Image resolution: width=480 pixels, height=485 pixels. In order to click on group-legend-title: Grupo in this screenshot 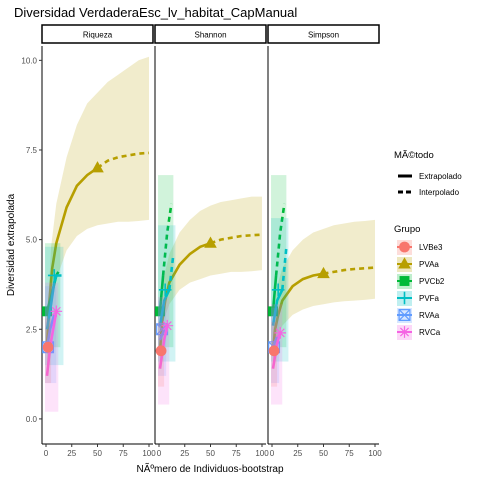, I will do `click(407, 229)`.